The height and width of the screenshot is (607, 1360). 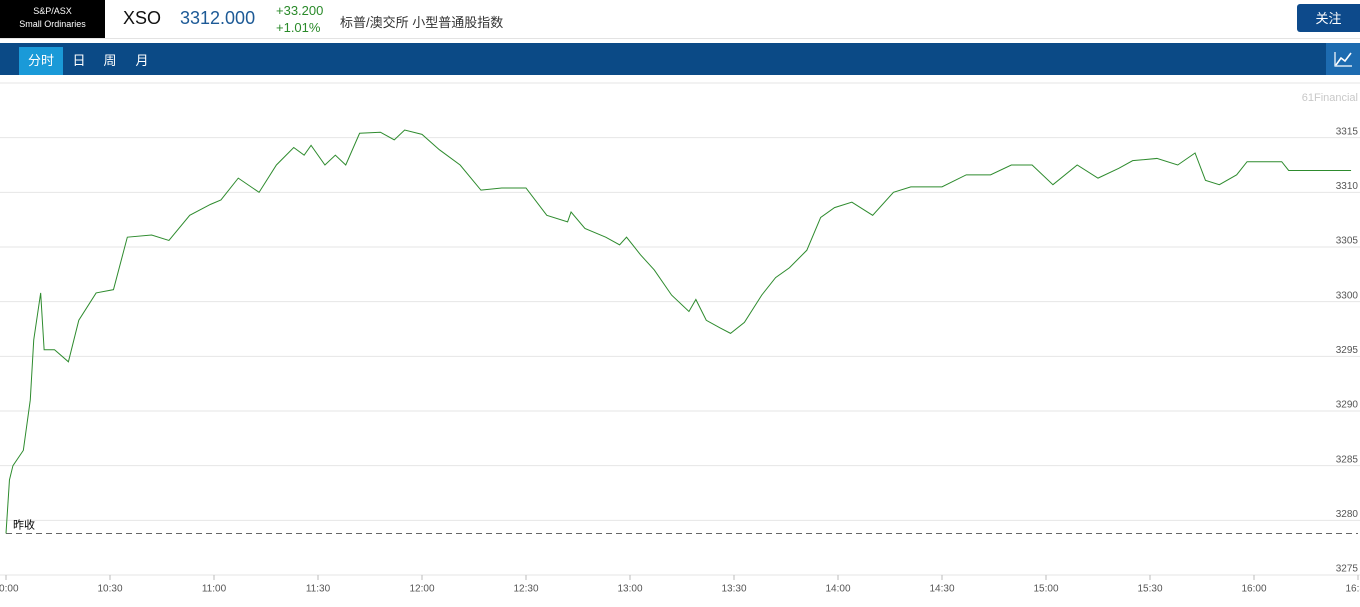 I want to click on x-tick-label: 12:00, so click(x=421, y=589).